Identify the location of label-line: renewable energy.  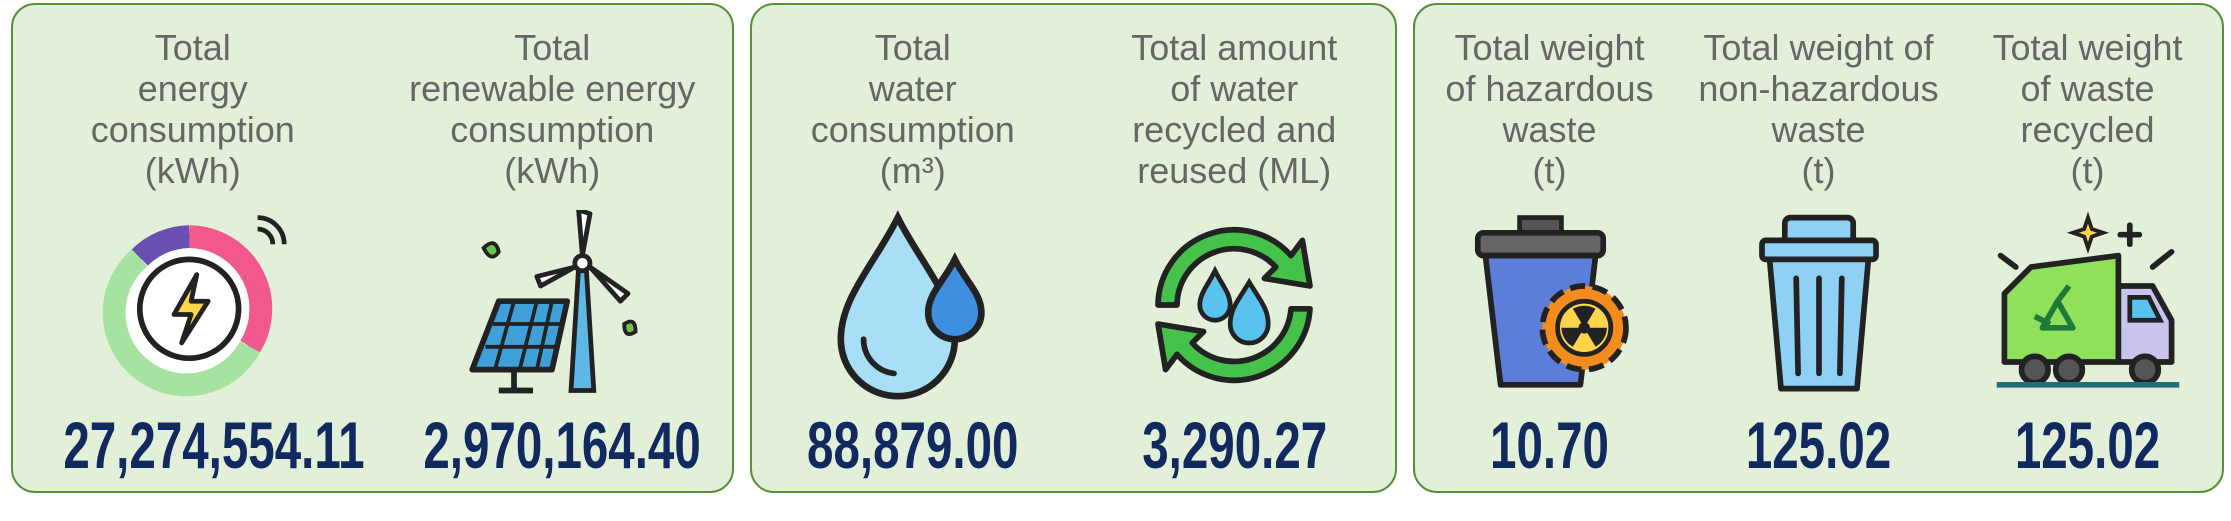
(552, 88).